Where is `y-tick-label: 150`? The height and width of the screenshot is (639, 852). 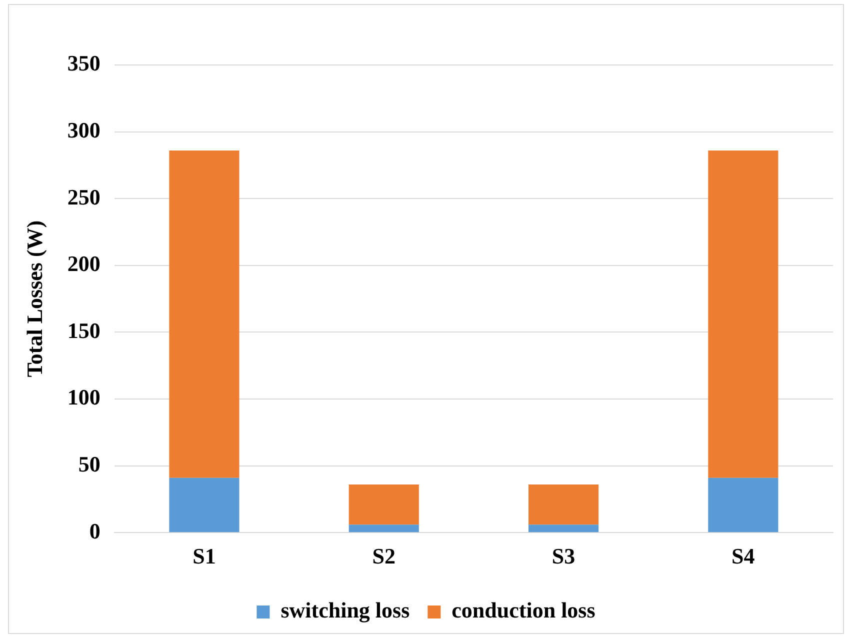 y-tick-label: 150 is located at coordinates (83, 330).